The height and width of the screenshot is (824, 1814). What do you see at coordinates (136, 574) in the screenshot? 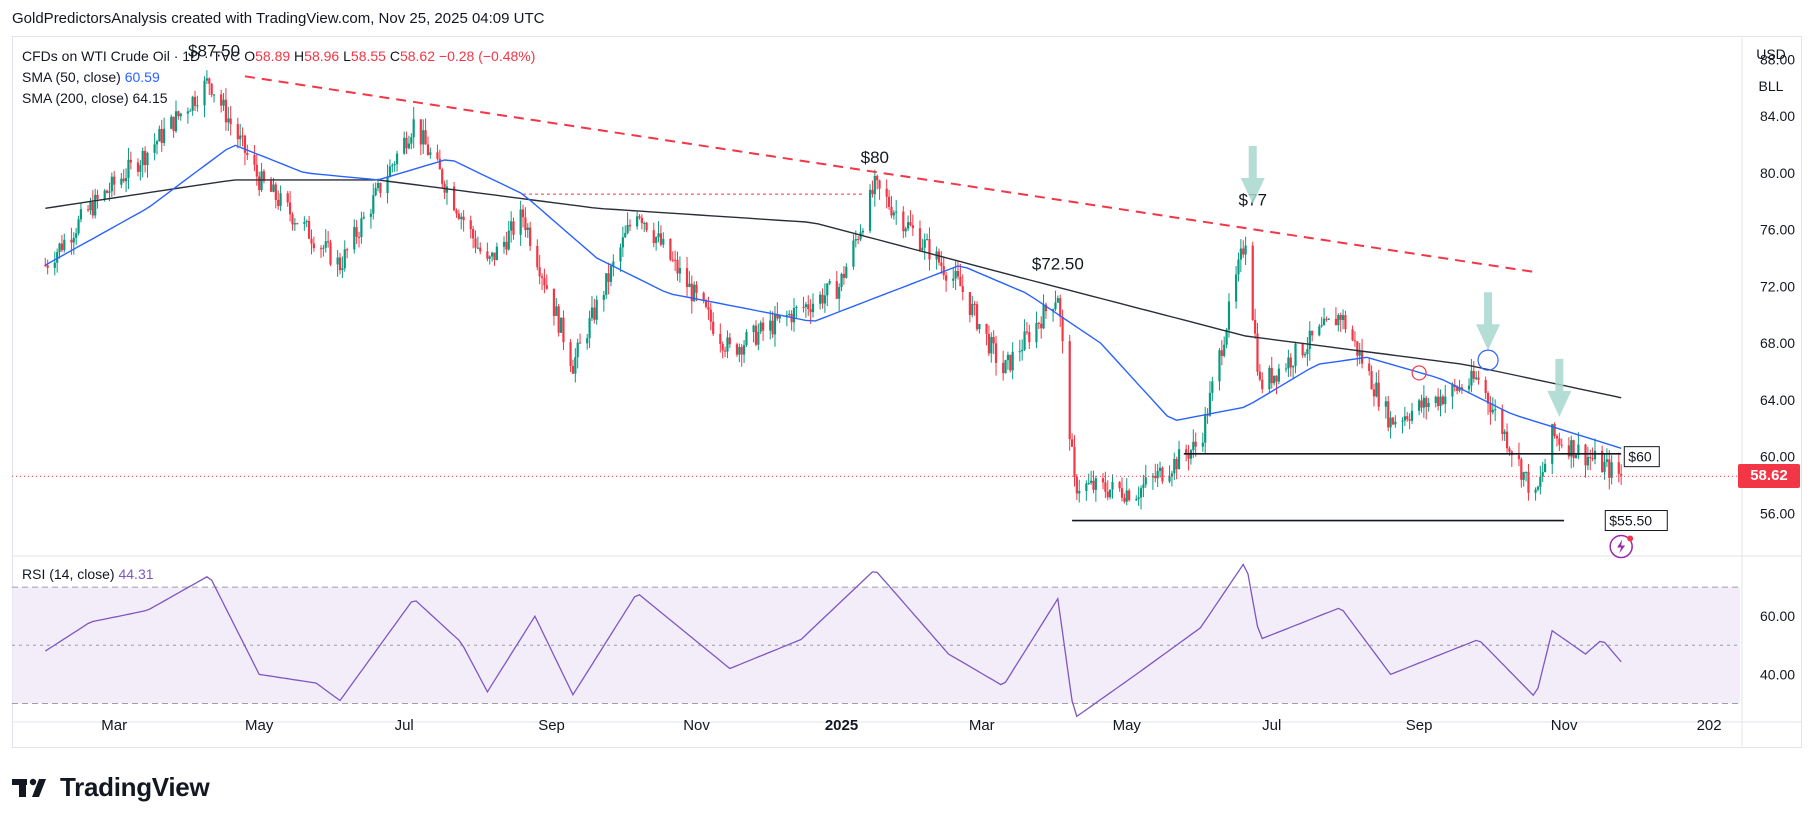
I see `rsi-value: 44.31` at bounding box center [136, 574].